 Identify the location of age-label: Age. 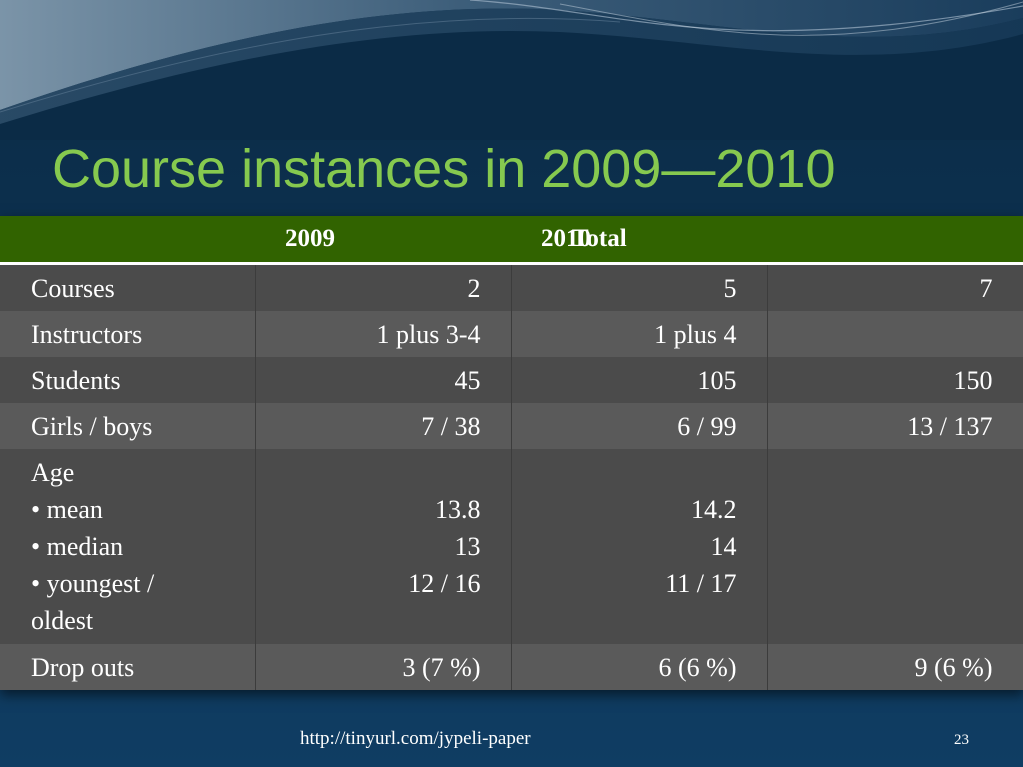
(53, 472).